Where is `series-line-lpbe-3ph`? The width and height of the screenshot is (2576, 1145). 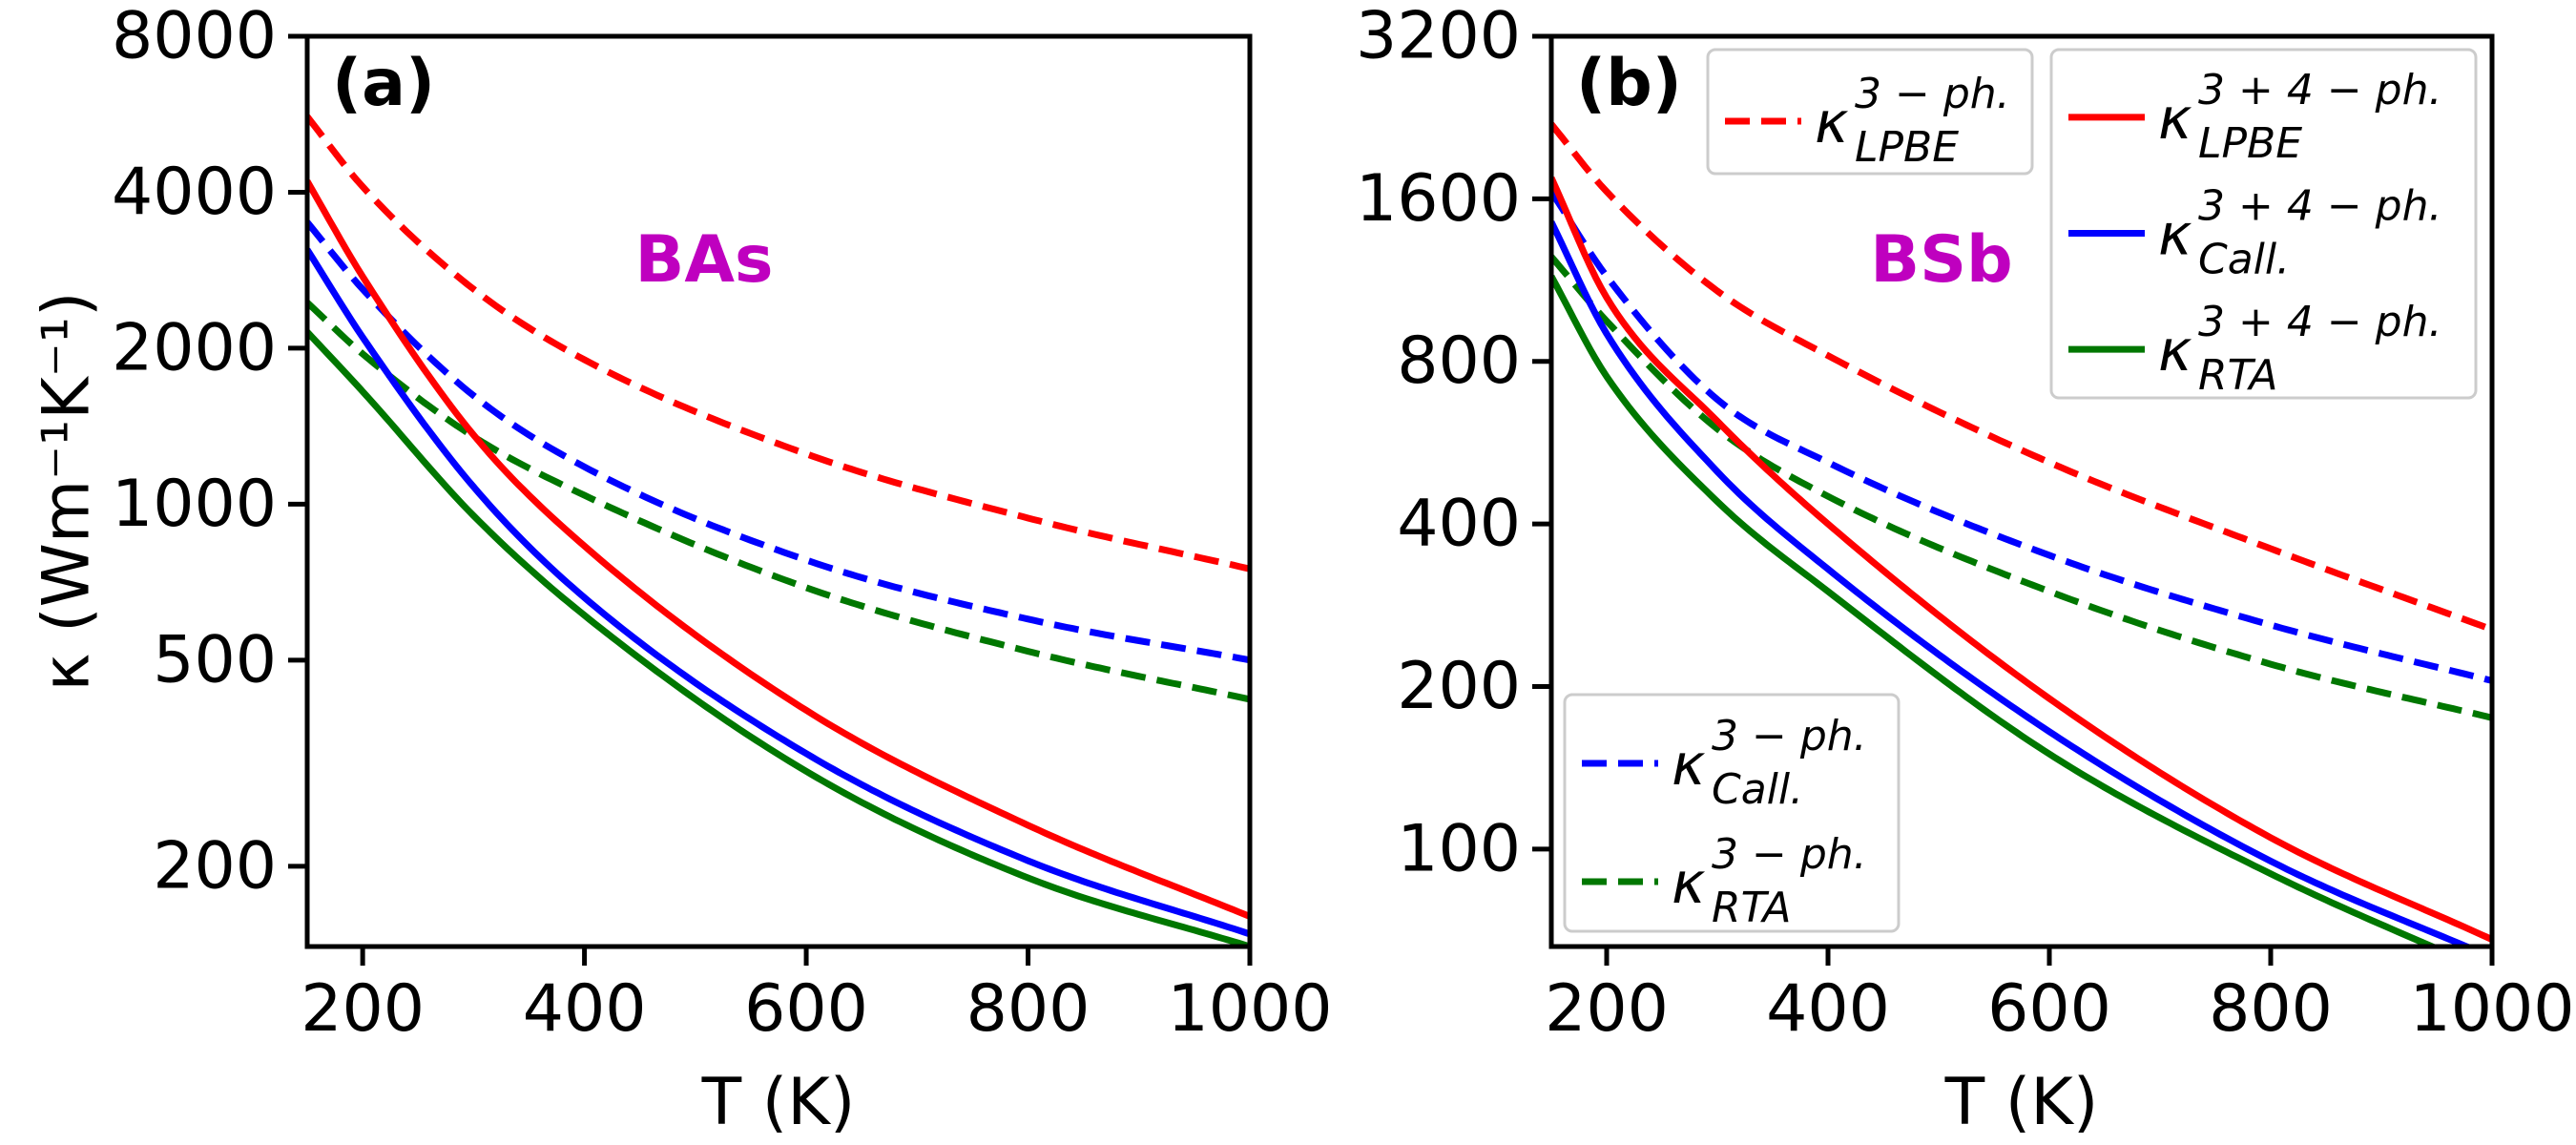 series-line-lpbe-3ph is located at coordinates (778, 343).